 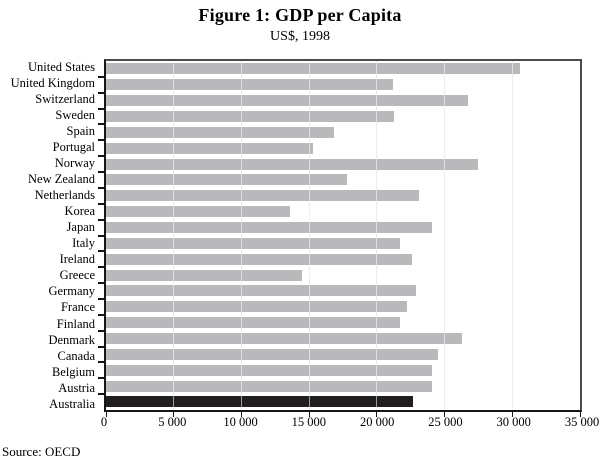 I want to click on figure-subtitle: US$, 1998, so click(x=300, y=36).